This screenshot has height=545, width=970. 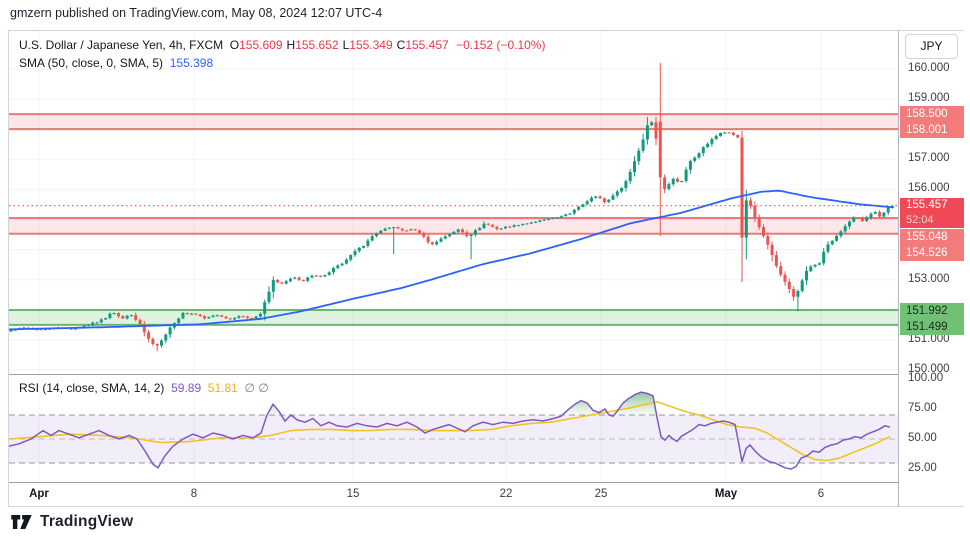 What do you see at coordinates (103, 388) in the screenshot?
I see `rsi-params: (14, close, SMA, 14, 2)` at bounding box center [103, 388].